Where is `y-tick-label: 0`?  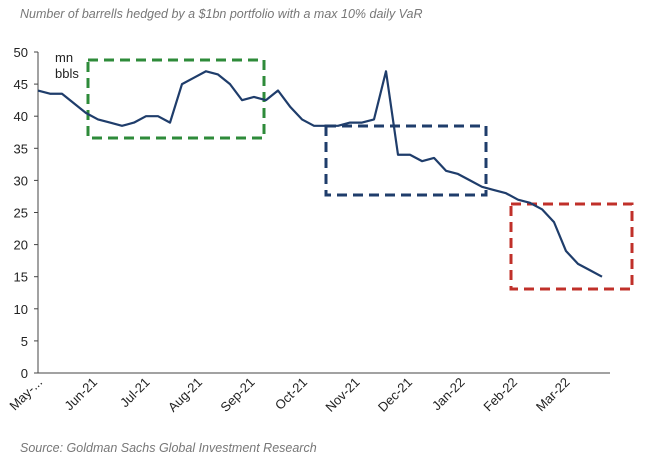 y-tick-label: 0 is located at coordinates (24, 373).